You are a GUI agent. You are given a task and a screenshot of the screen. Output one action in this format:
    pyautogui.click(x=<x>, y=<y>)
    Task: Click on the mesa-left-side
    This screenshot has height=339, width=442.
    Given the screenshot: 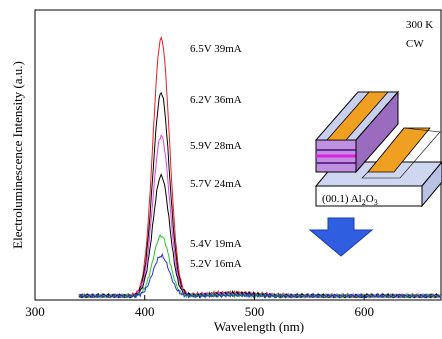 What is the action you would take?
    pyautogui.click(x=377, y=132)
    